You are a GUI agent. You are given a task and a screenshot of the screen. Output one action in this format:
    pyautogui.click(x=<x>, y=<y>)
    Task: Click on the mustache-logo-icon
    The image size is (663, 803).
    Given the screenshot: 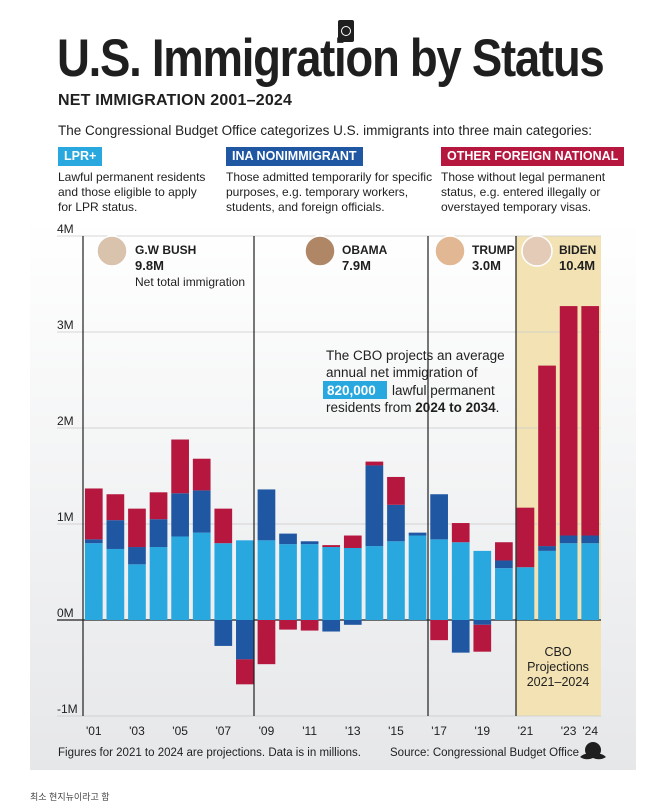 What is the action you would take?
    pyautogui.click(x=593, y=751)
    